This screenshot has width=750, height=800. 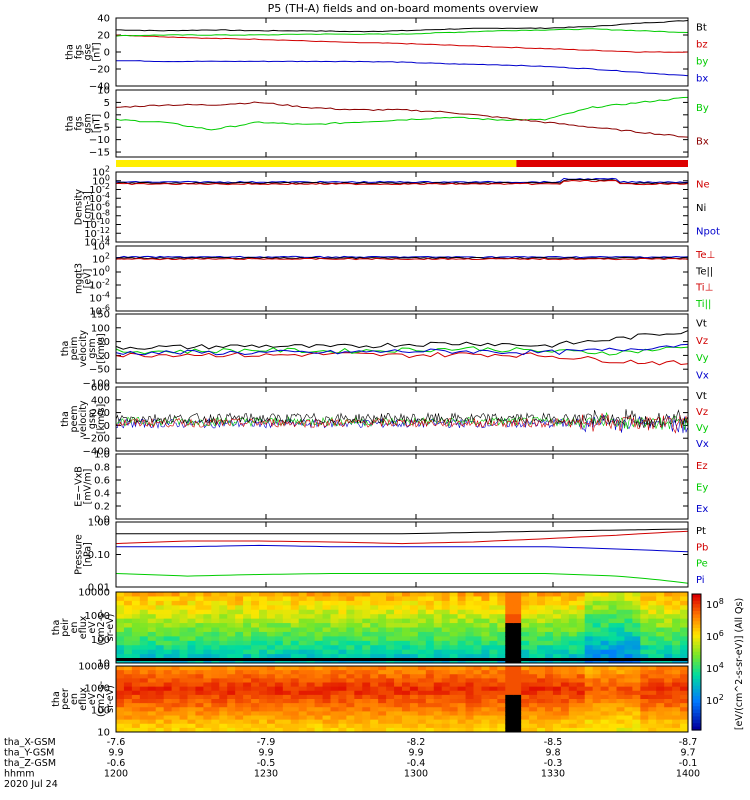 I want to click on panel-ylabel: velocity, so click(x=83, y=419).